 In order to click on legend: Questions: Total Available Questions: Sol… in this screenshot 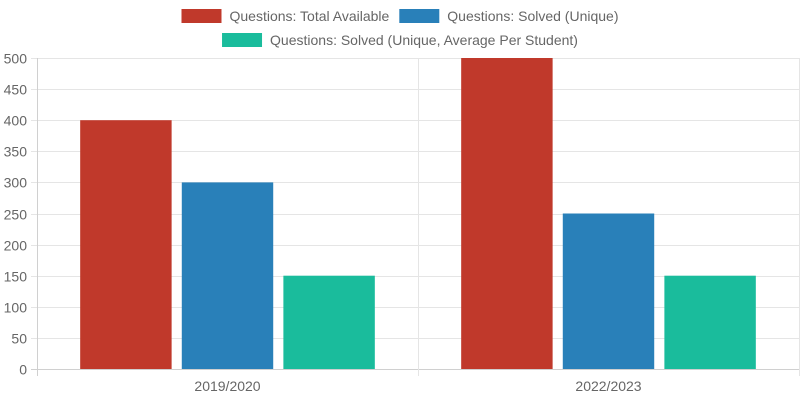, I will do `click(400, 28)`.